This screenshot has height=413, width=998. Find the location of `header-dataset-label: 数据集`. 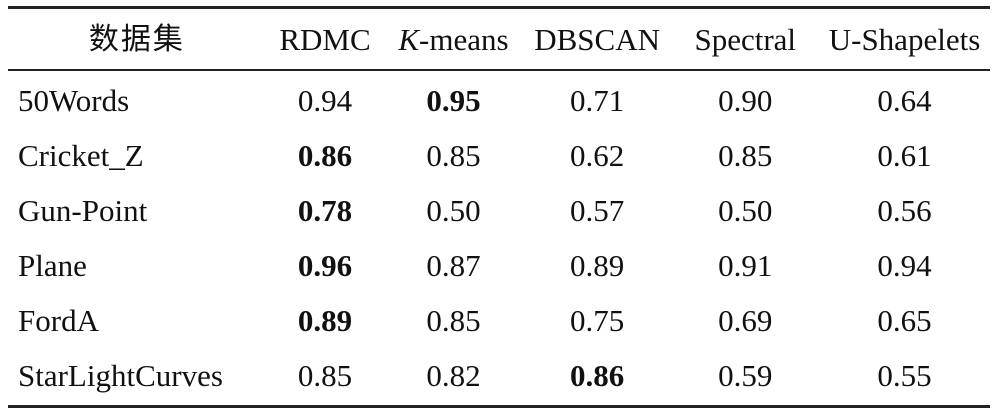

header-dataset-label: 数据集 is located at coordinates (136, 39).